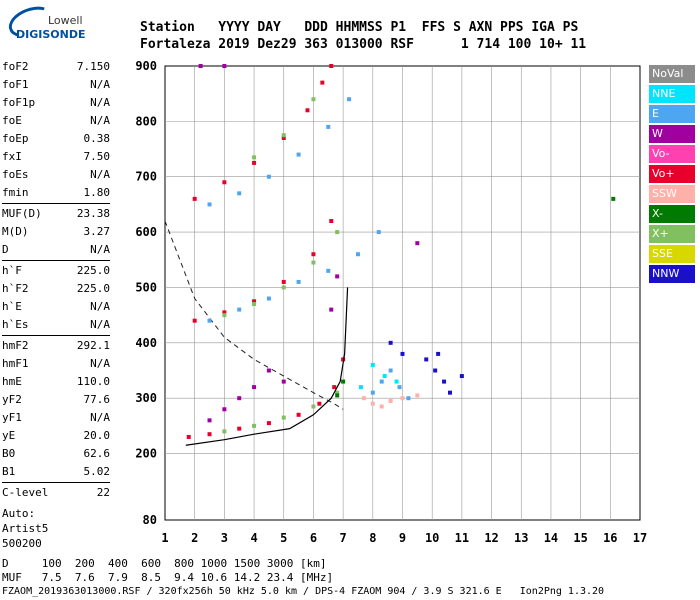 The image size is (700, 600). Describe the element at coordinates (56, 364) in the screenshot. I see `param-row-hmf1: hmF1 N/A` at that location.